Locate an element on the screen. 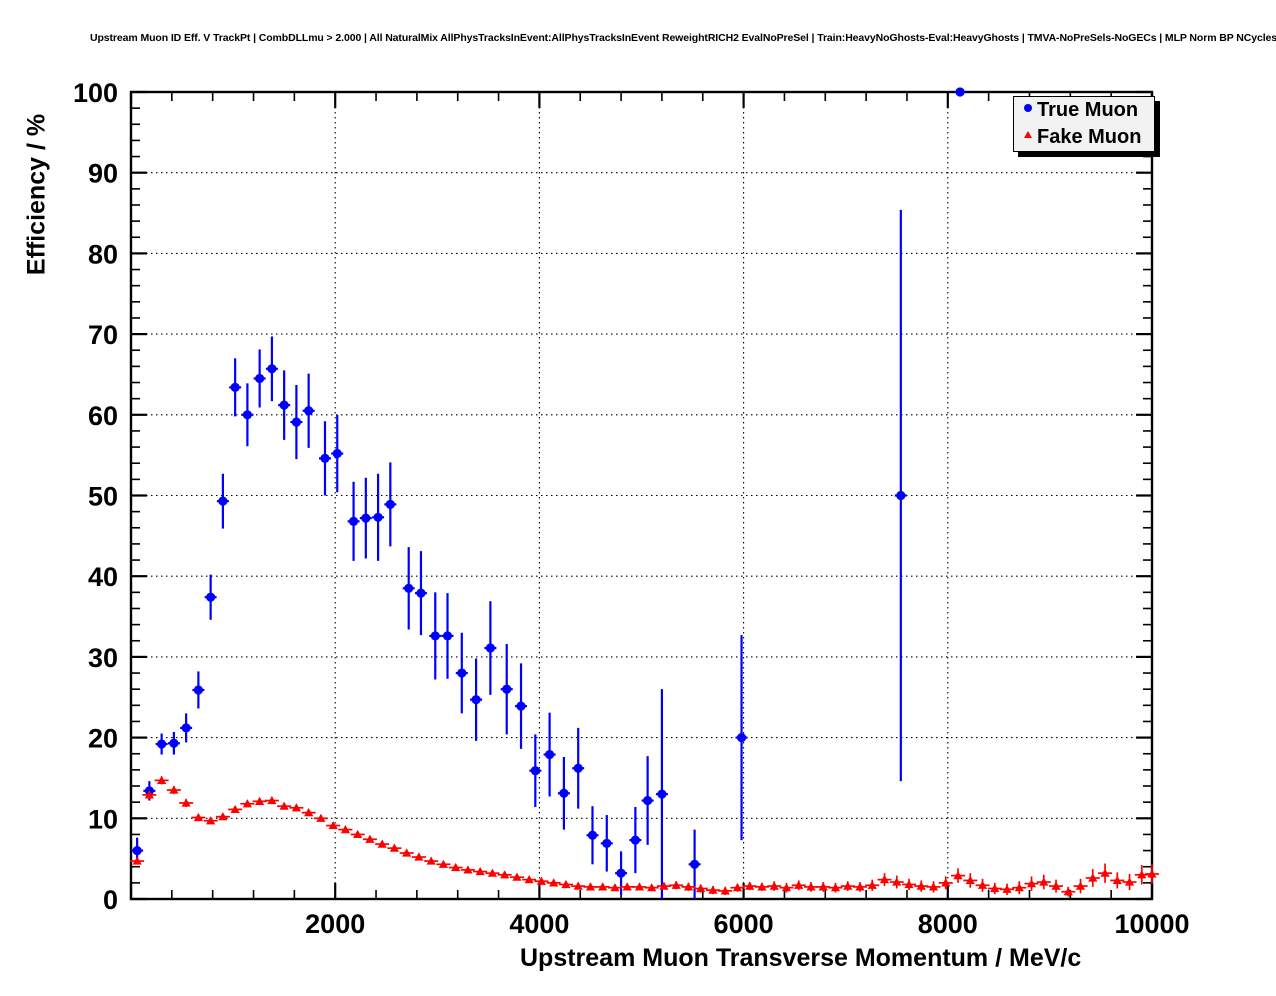  svg-text: 50 is located at coordinates (103, 497).